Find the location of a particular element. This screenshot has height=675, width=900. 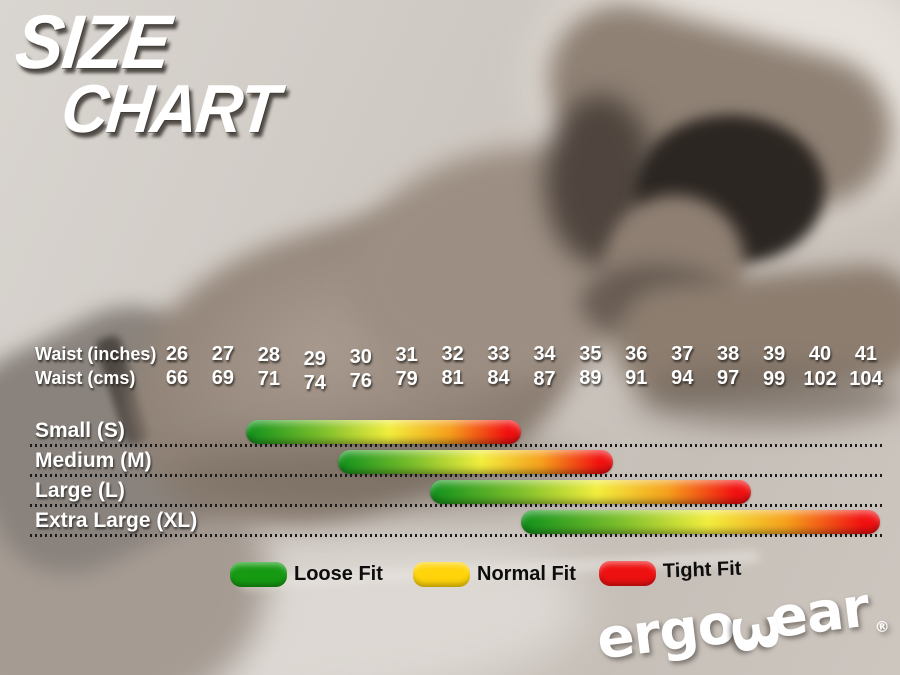

normal-fit-label: Normal Fit is located at coordinates (526, 574).